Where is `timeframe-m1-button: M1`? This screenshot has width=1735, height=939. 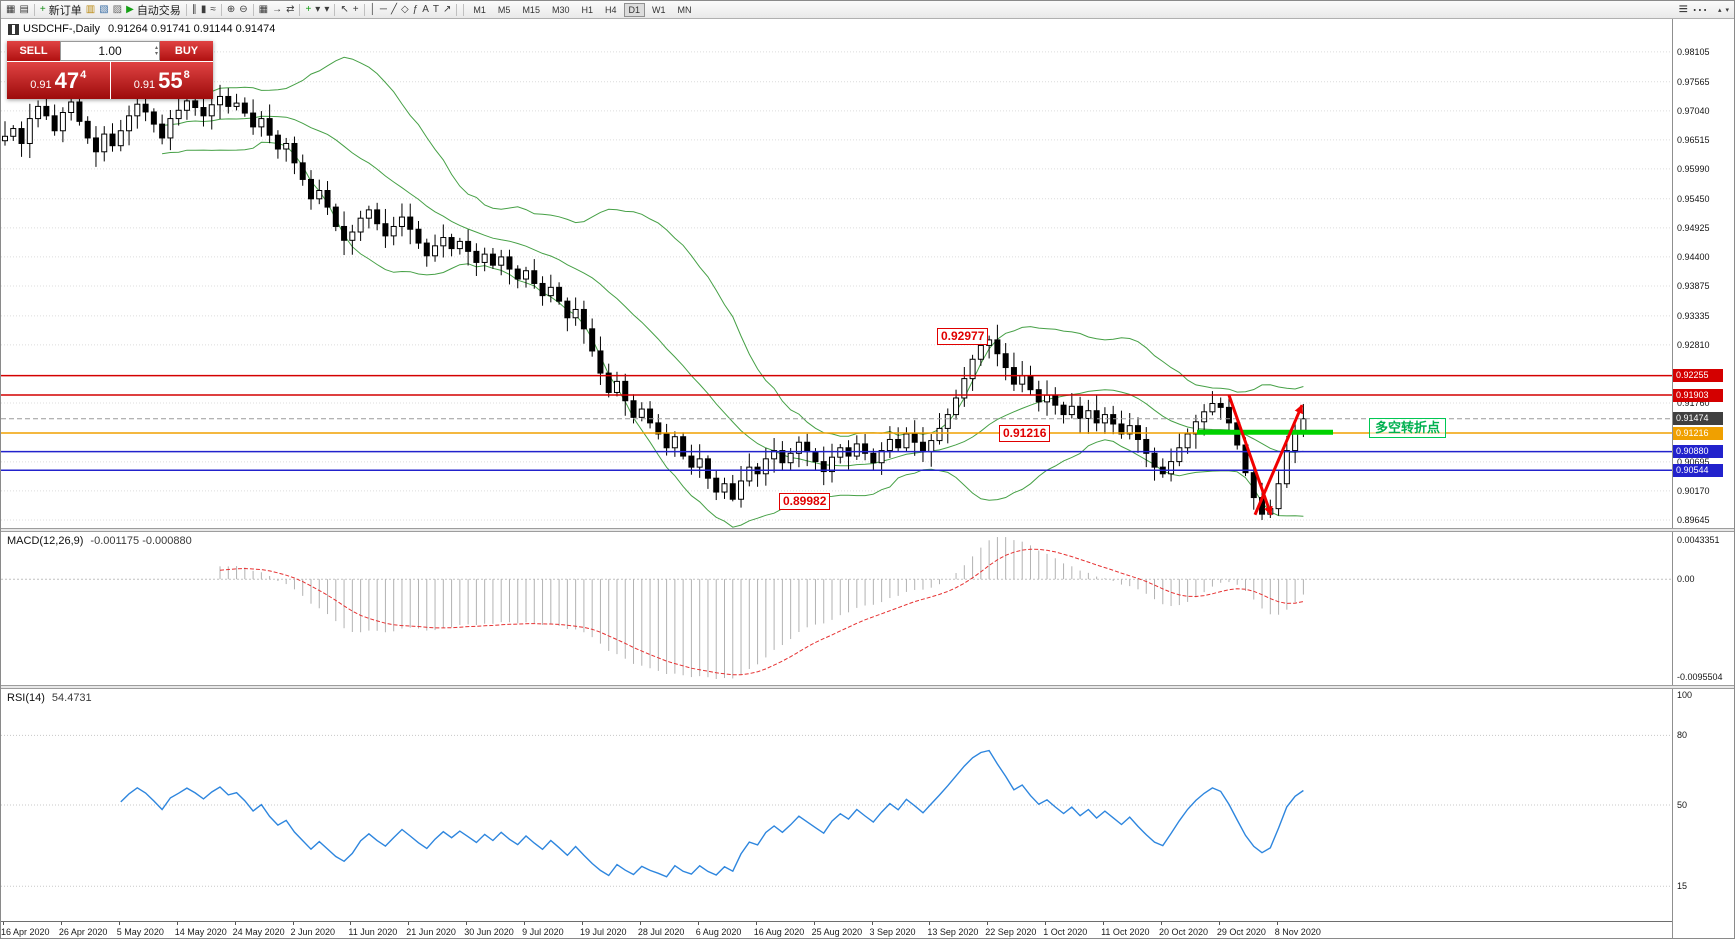 timeframe-m1-button: M1 is located at coordinates (479, 9).